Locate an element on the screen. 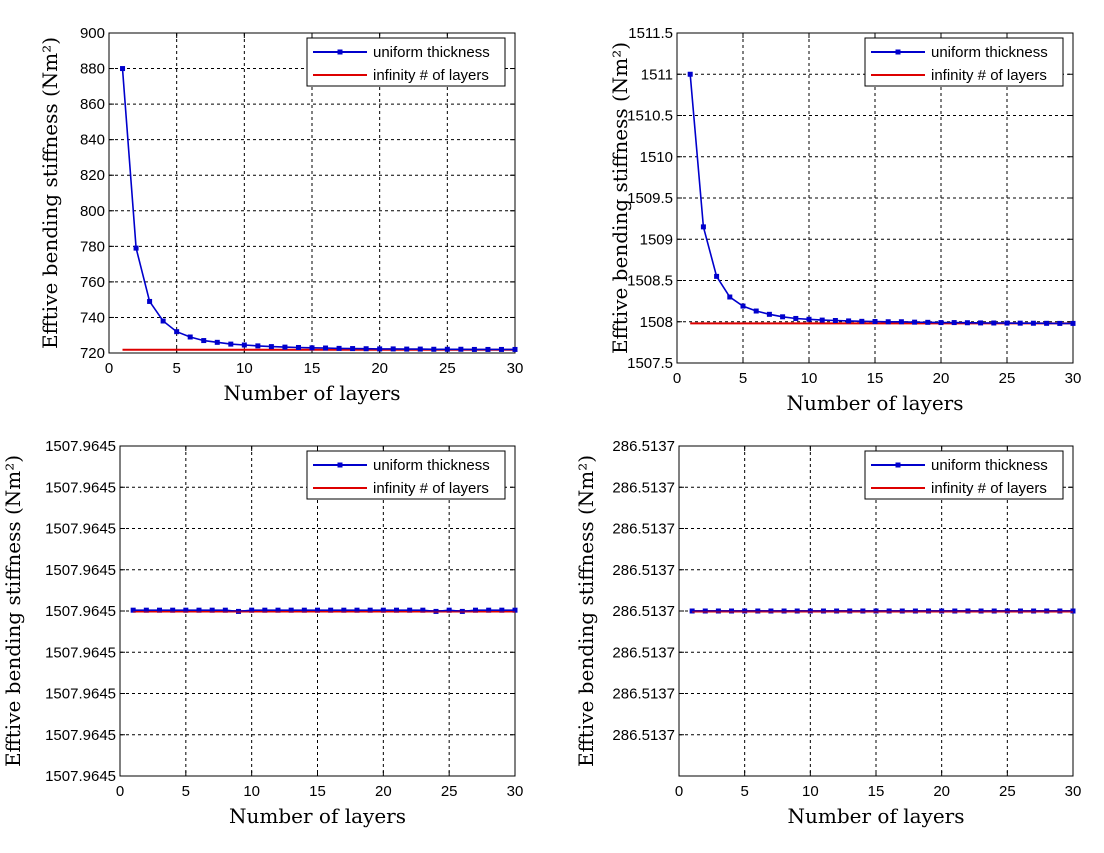 Image resolution: width=1104 pixels, height=853 pixels. axes-frame is located at coordinates (875, 198).